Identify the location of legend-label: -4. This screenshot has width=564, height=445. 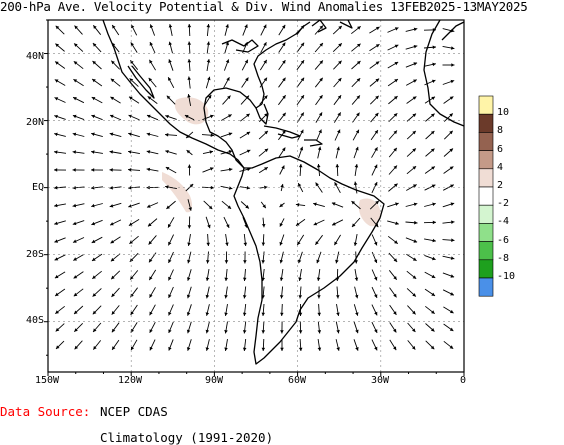
(503, 222).